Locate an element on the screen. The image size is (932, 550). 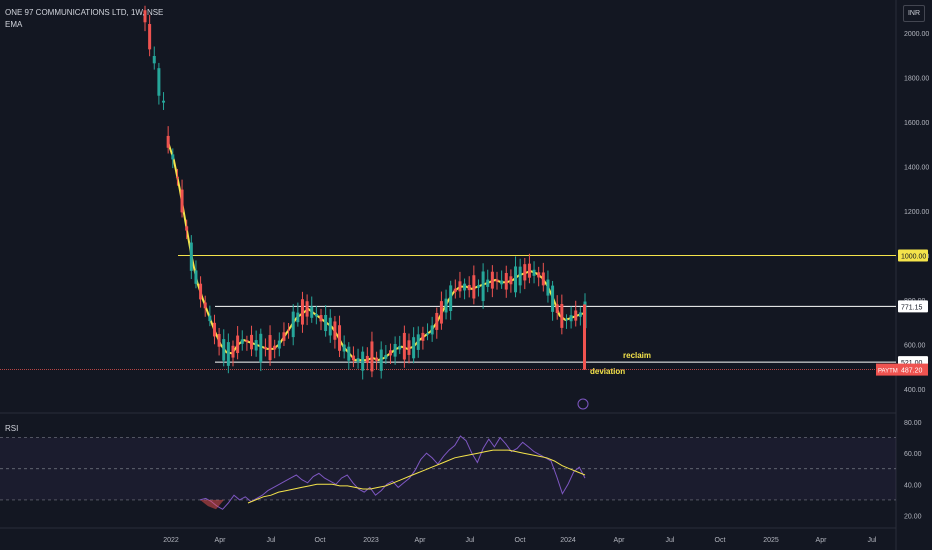
rsi-indicator-label: RSI is located at coordinates (12, 428).